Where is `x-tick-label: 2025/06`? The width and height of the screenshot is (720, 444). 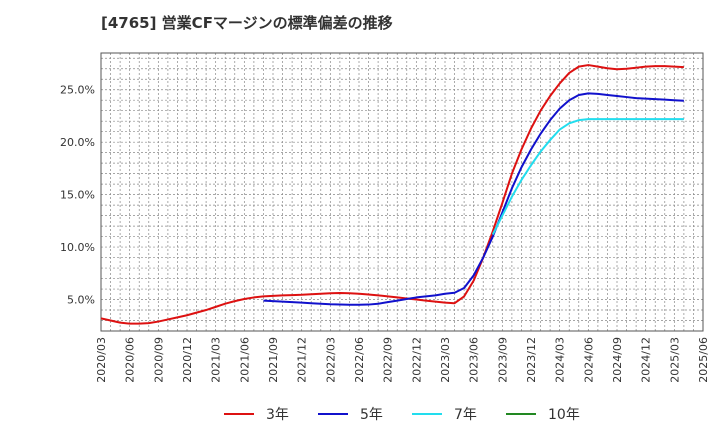 x-tick-label: 2025/06 is located at coordinates (703, 360).